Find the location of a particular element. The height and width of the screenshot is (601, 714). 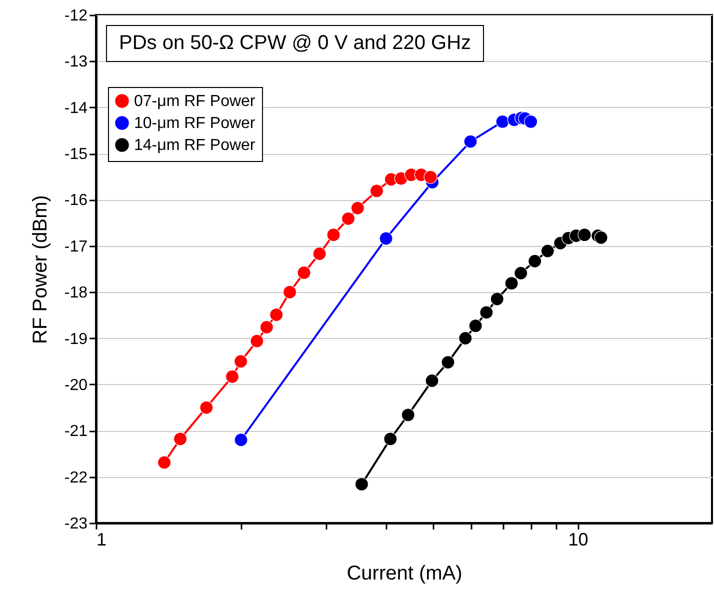

y-tick-label: -19 is located at coordinates (76, 339).